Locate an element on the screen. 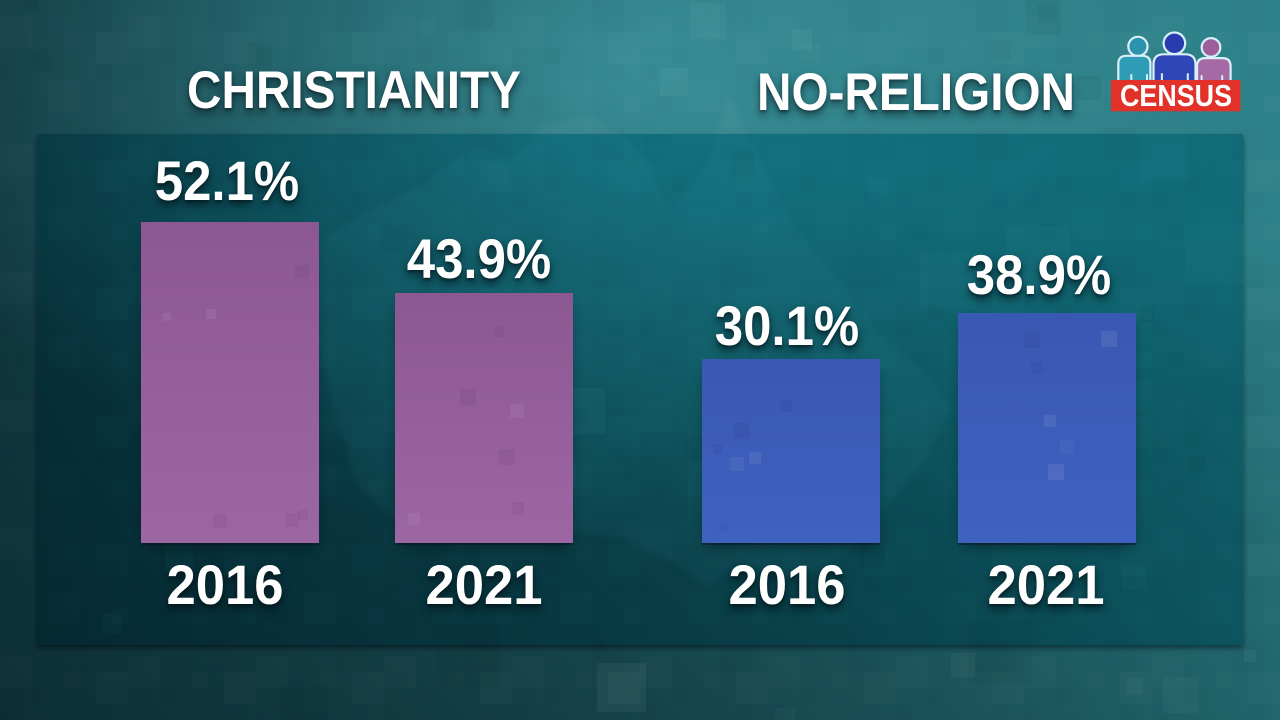 Image resolution: width=1280 pixels, height=720 pixels. svg-text: CENSUS is located at coordinates (1176, 95).